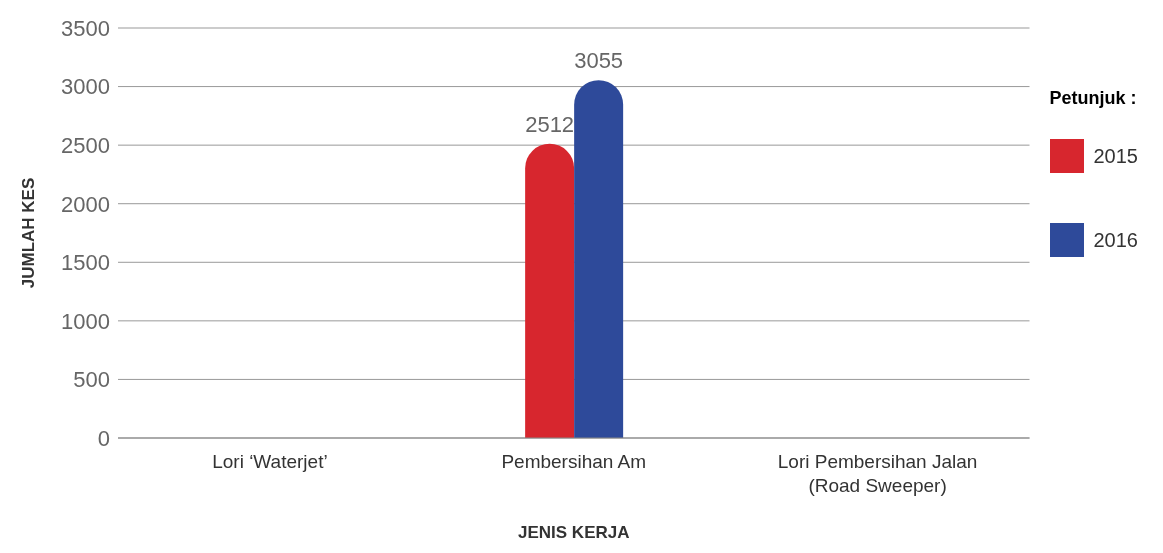 This screenshot has width=1163, height=553. I want to click on y-tick-label: 500, so click(91, 380).